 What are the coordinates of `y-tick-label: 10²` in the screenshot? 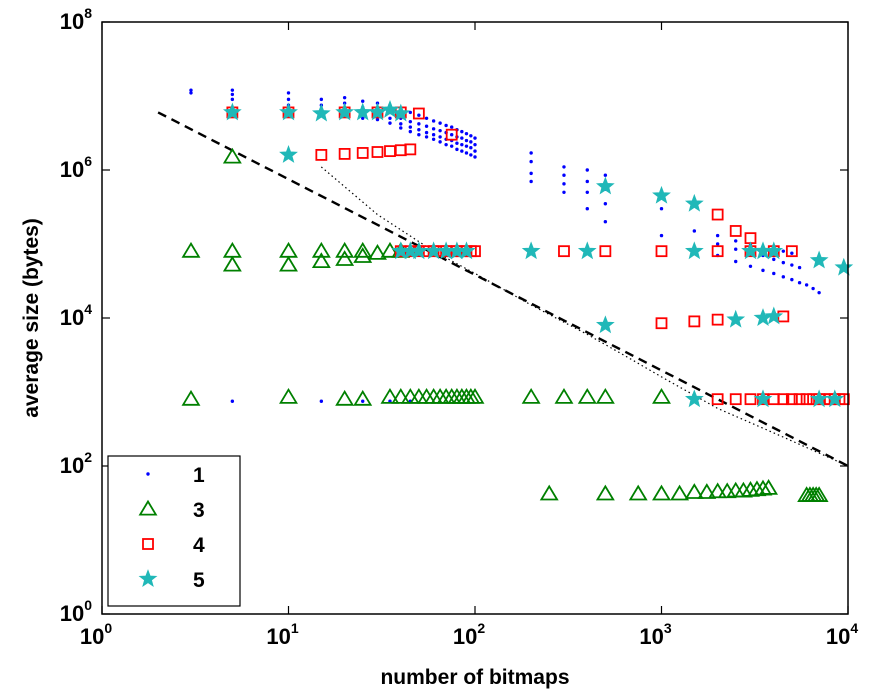 It's located at (76, 463).